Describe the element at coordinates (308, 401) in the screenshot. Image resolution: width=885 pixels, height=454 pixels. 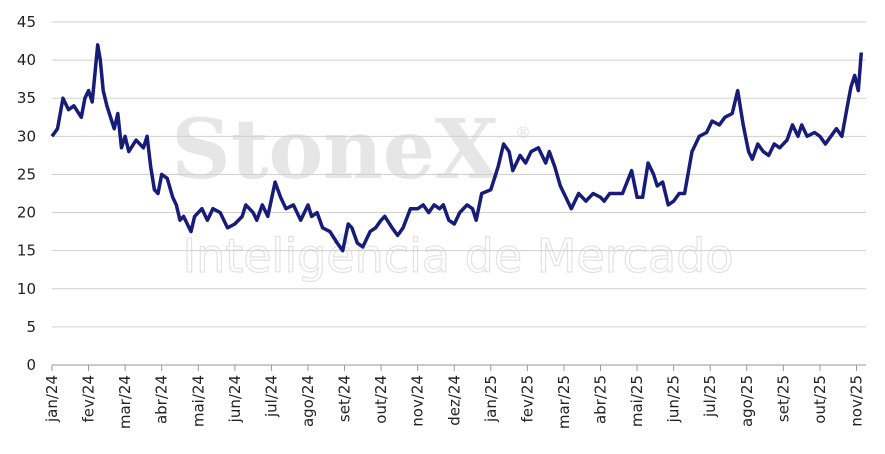
I see `x-tick-label: ago/24` at that location.